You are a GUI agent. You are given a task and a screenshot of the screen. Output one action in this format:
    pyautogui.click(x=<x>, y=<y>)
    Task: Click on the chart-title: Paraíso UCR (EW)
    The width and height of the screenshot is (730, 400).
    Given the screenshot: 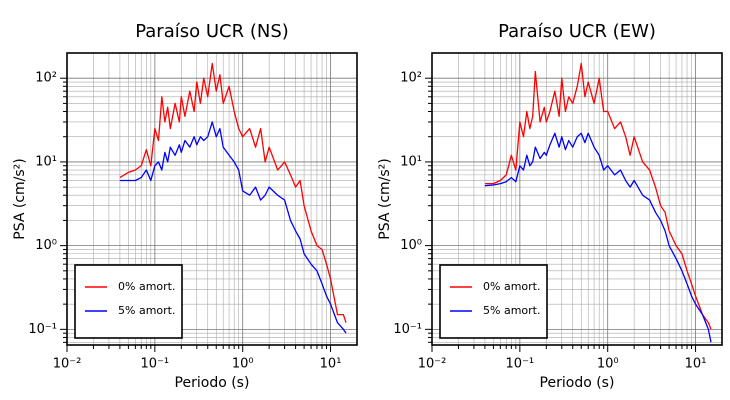 What is the action you would take?
    pyautogui.click(x=577, y=31)
    